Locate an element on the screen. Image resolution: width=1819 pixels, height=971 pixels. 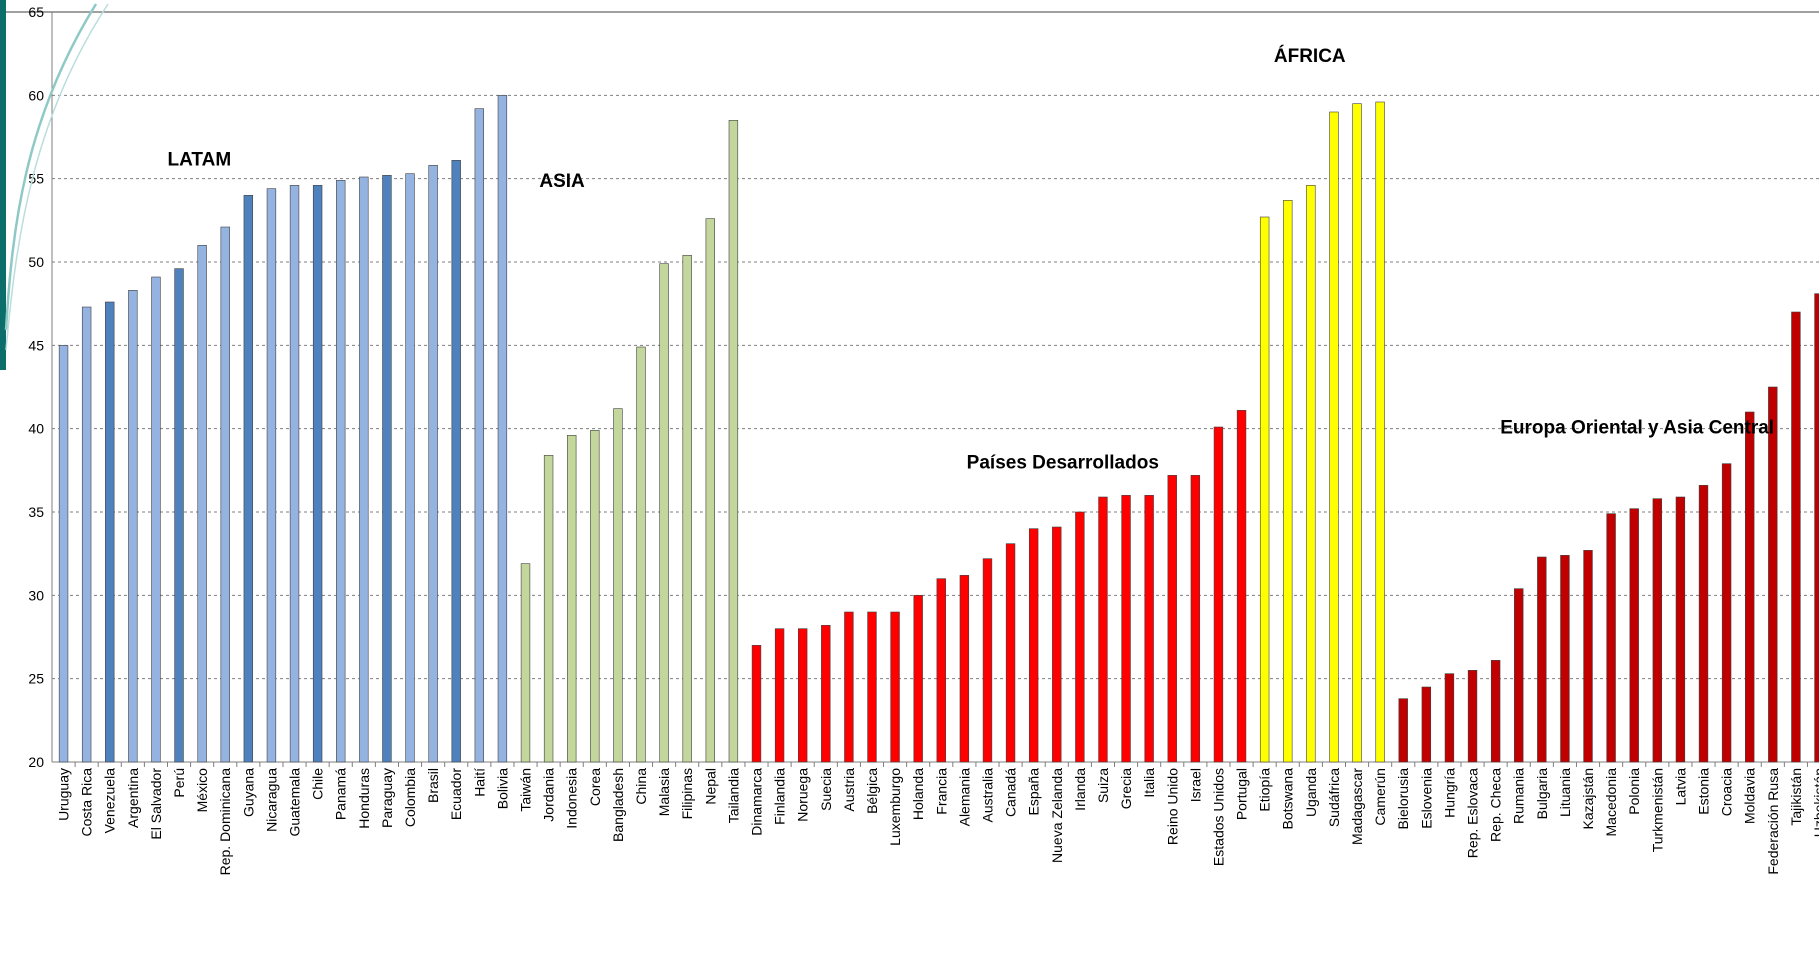
x-tick-label: España is located at coordinates (1034, 792).